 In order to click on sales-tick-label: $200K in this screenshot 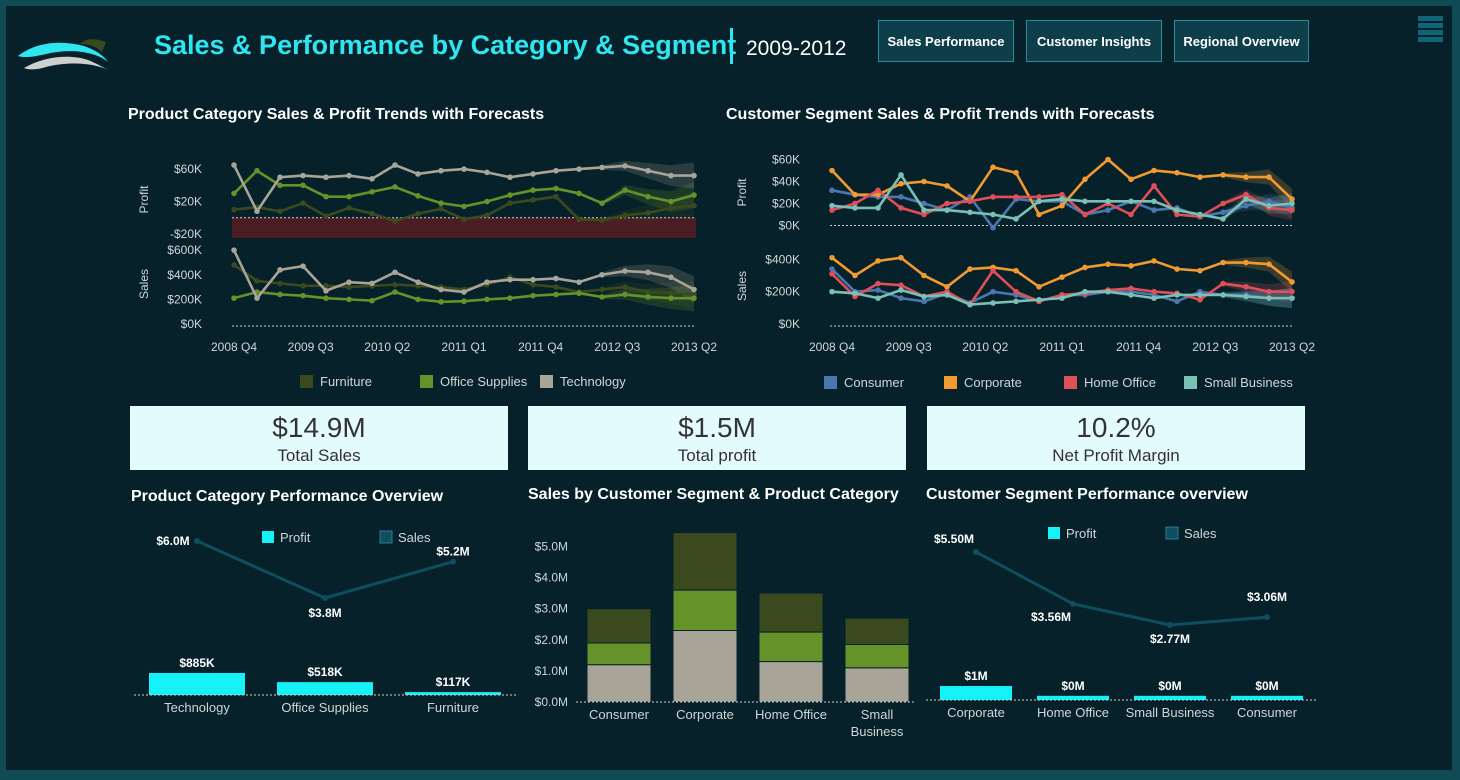, I will do `click(184, 299)`.